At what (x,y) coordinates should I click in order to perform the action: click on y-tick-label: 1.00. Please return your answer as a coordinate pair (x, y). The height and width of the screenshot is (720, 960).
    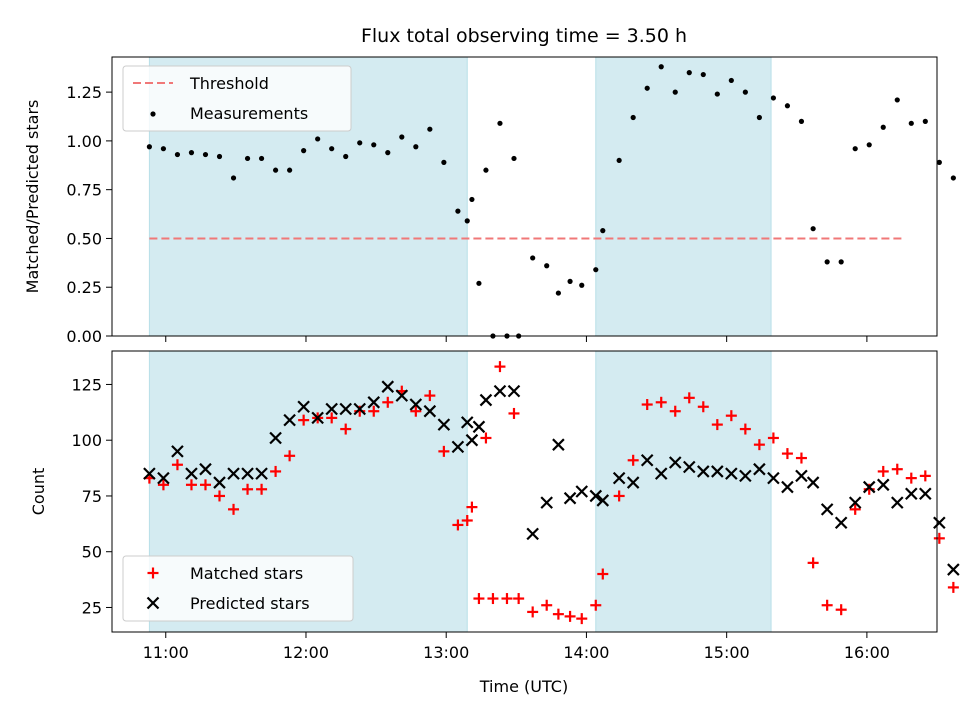
    Looking at the image, I should click on (84, 141).